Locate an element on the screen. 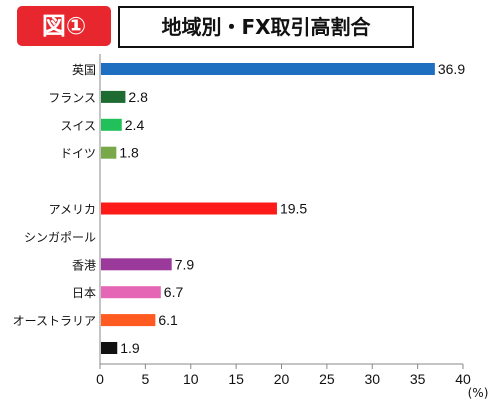  category-label: フランス is located at coordinates (72, 98).